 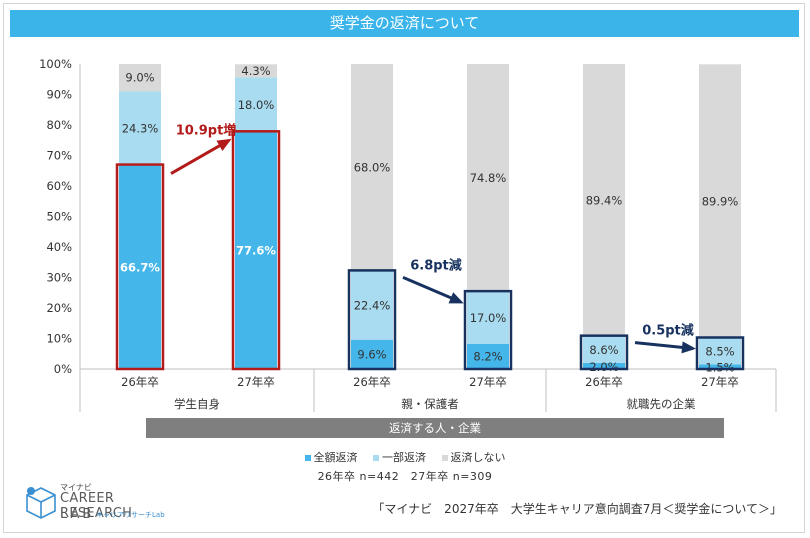 I want to click on group-label: 親・保護者, so click(x=430, y=404).